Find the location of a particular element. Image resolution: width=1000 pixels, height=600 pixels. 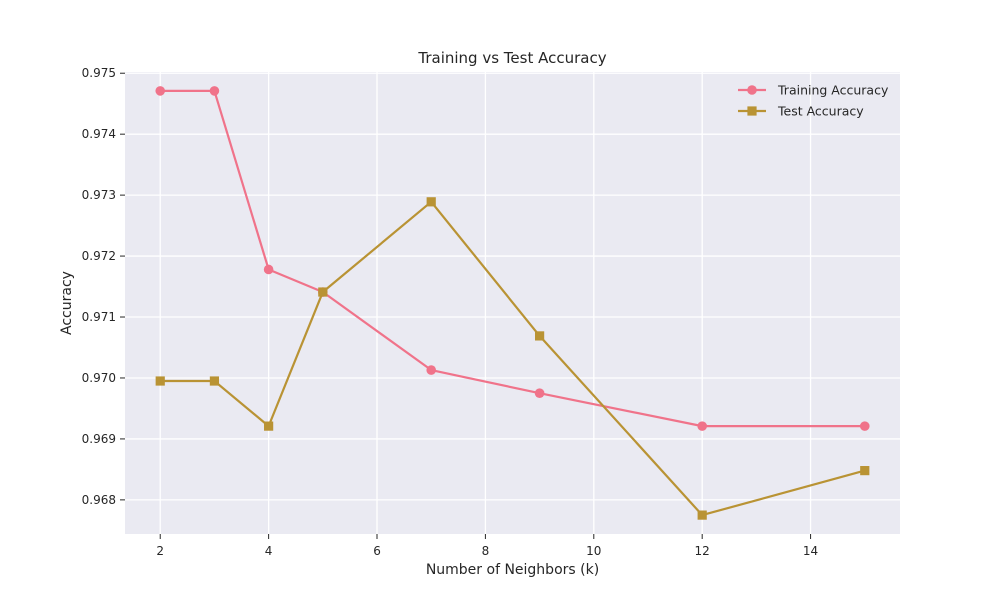

y-tick-label: 0.972 is located at coordinates (99, 256).